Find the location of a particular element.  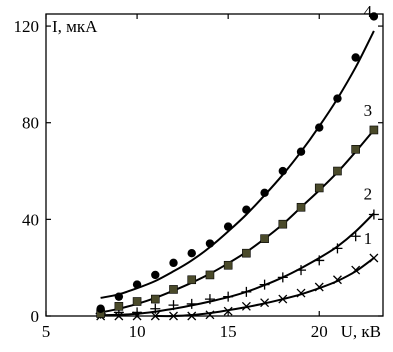

x-axis-title: U, кВ is located at coordinates (361, 331).